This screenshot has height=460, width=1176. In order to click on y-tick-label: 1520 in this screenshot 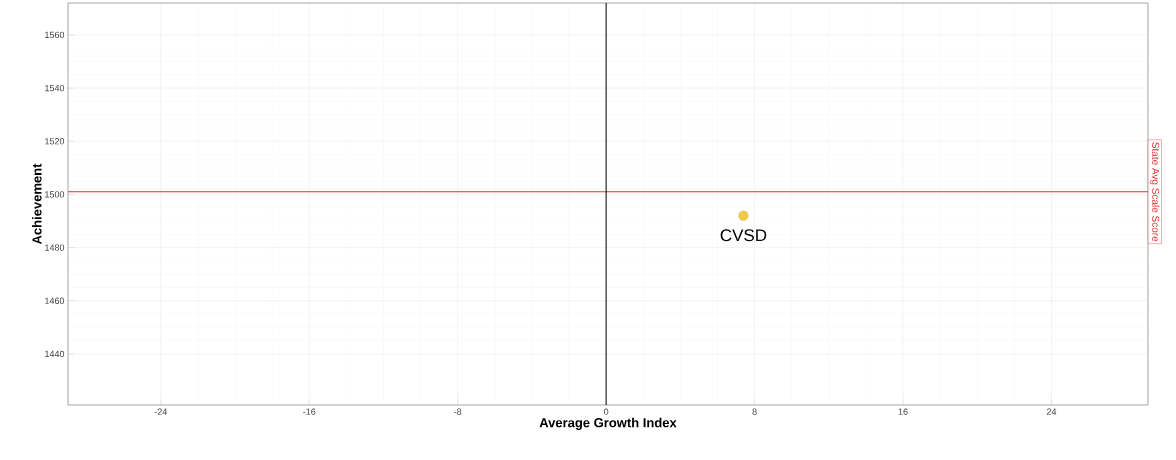, I will do `click(55, 141)`.